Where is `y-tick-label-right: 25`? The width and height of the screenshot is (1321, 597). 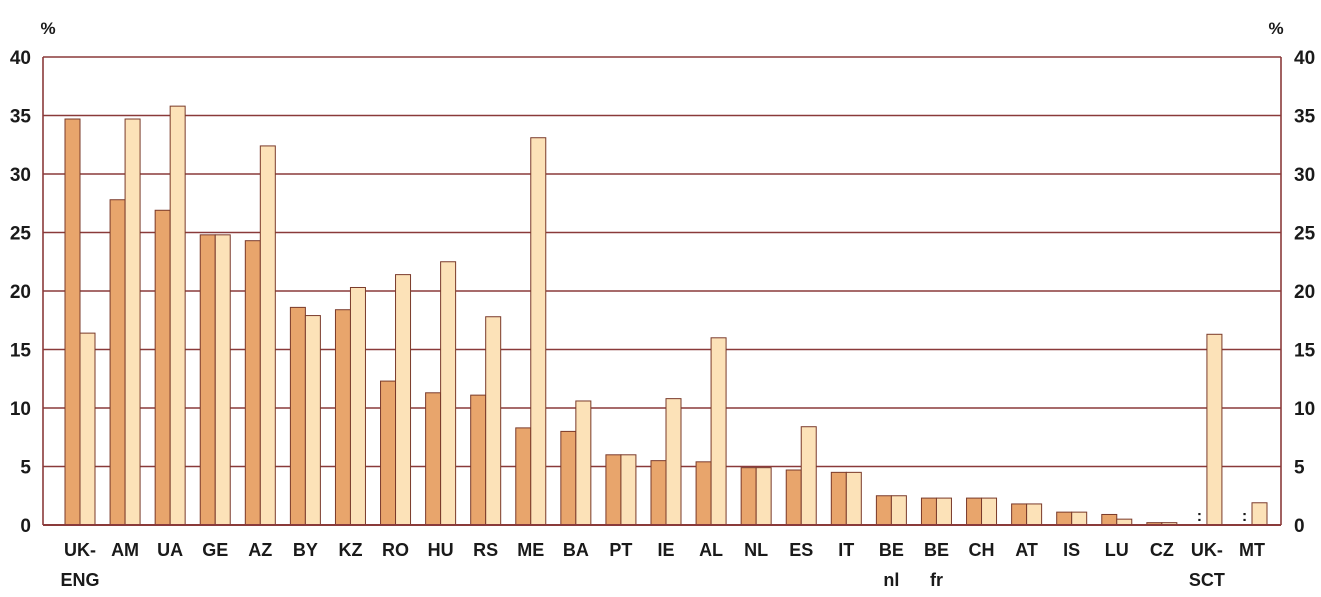
y-tick-label-right: 25 is located at coordinates (1305, 234).